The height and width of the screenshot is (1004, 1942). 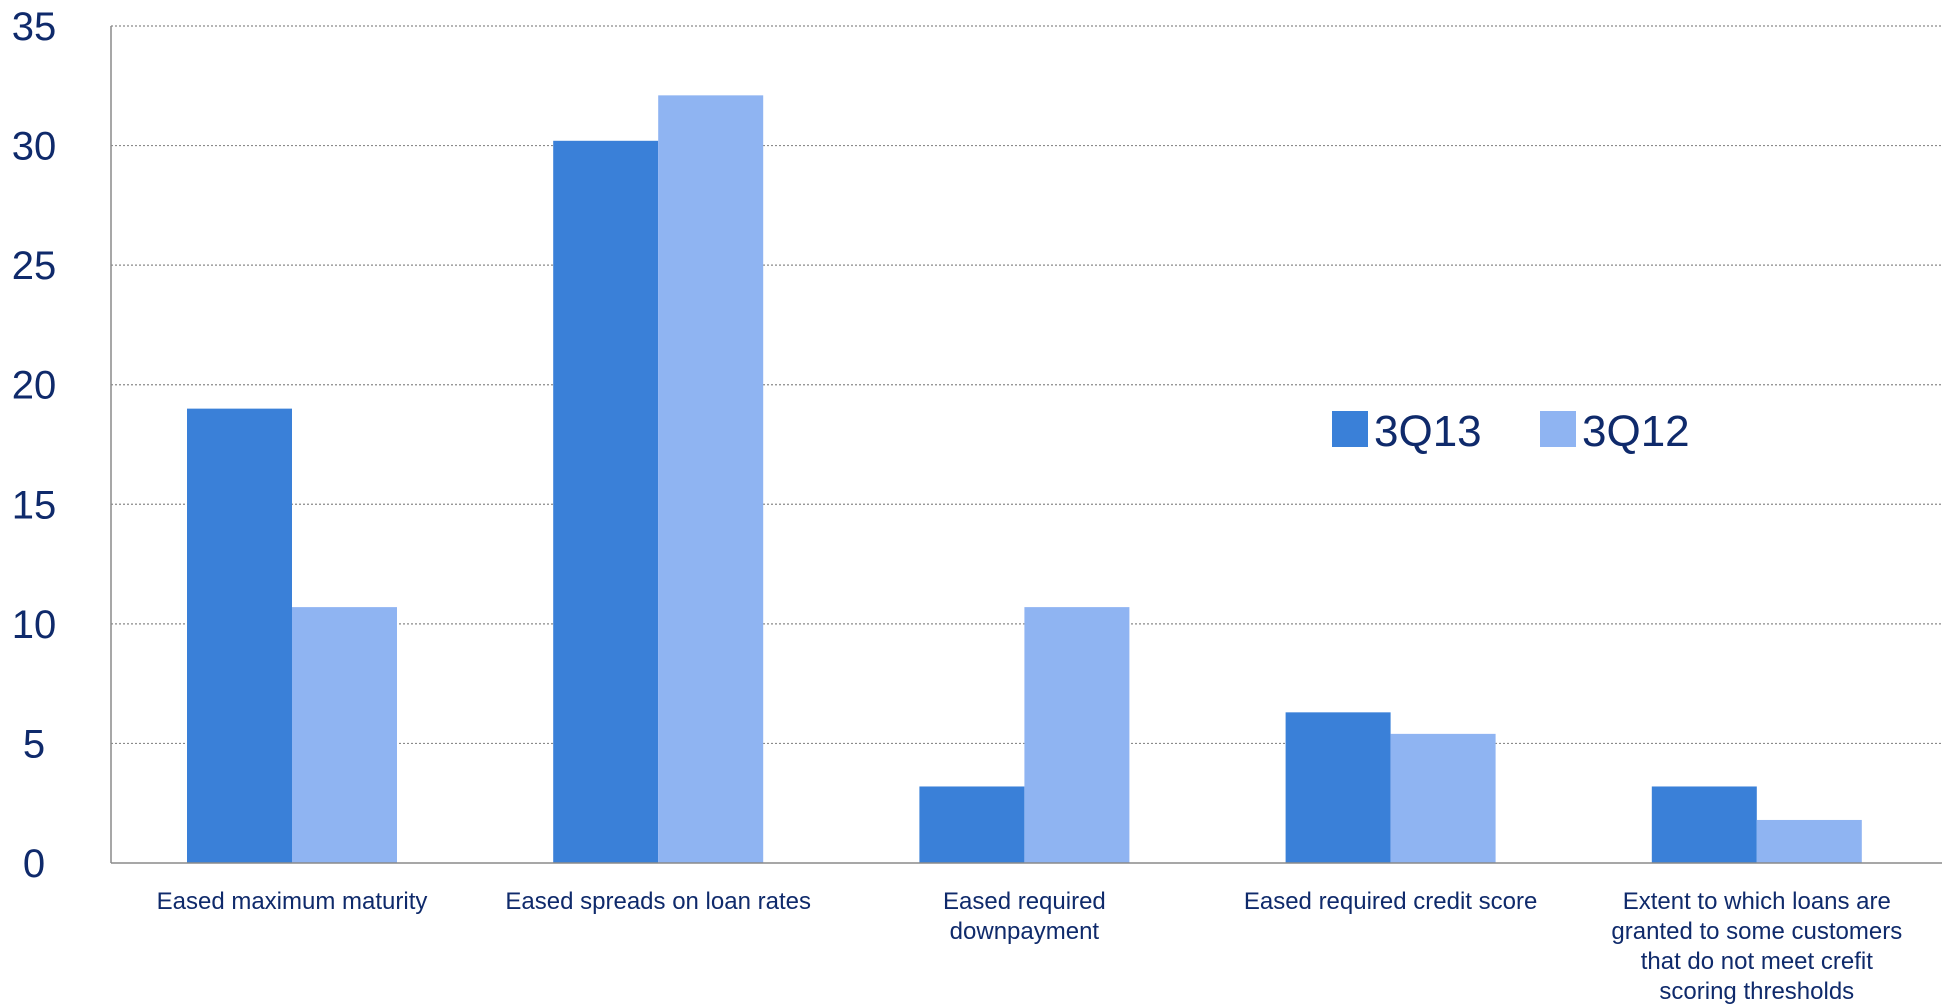 I want to click on x-tick-label-line: Eased required, so click(x=1024, y=901).